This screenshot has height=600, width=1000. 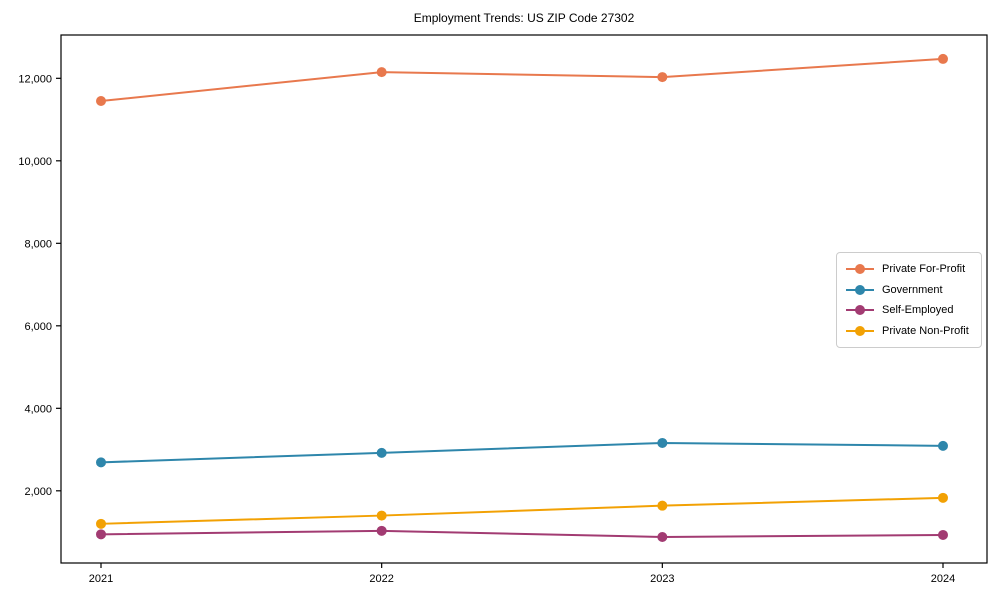 What do you see at coordinates (38, 409) in the screenshot?
I see `y-tick-label: 4,000` at bounding box center [38, 409].